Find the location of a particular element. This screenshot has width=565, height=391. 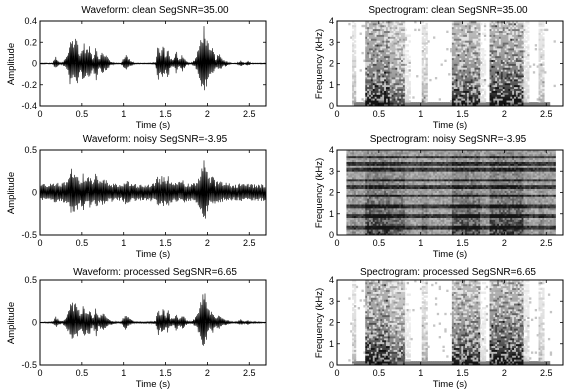

chart-title: Waveform: noisy SegSNR=-3.95 is located at coordinates (155, 139).